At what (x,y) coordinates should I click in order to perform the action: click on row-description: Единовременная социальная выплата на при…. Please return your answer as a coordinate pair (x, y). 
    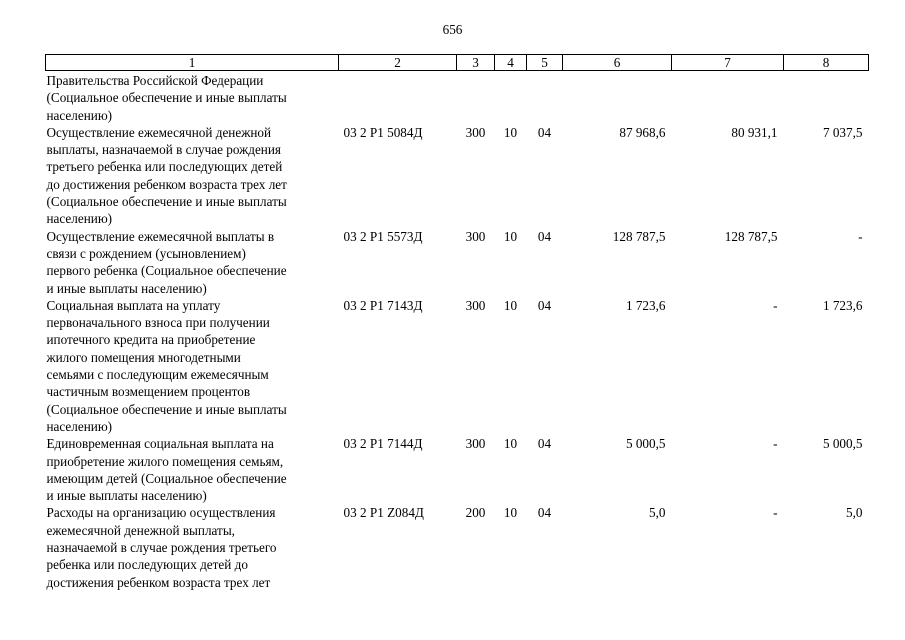
    Looking at the image, I should click on (166, 470).